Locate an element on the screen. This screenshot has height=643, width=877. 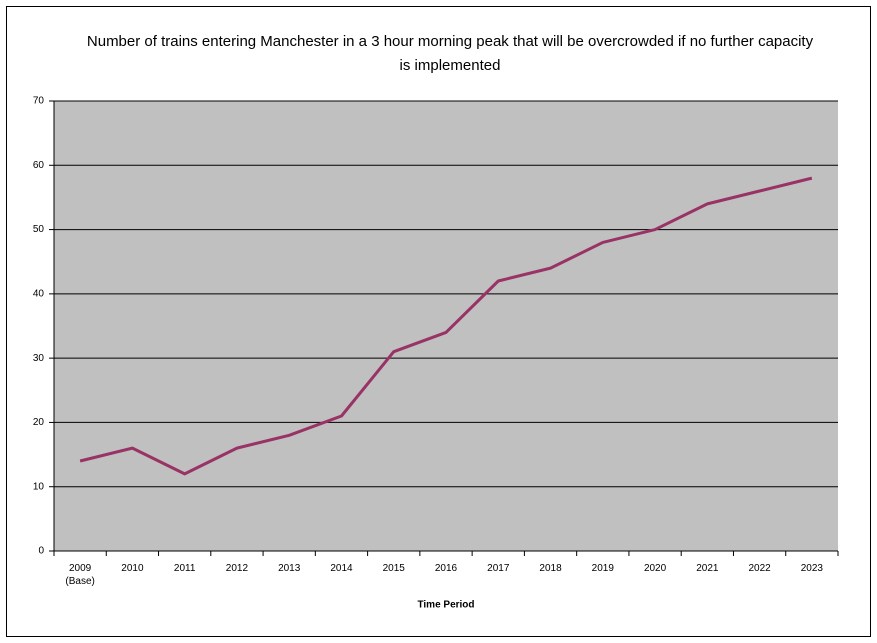
x-tick-label: 2023 is located at coordinates (812, 568).